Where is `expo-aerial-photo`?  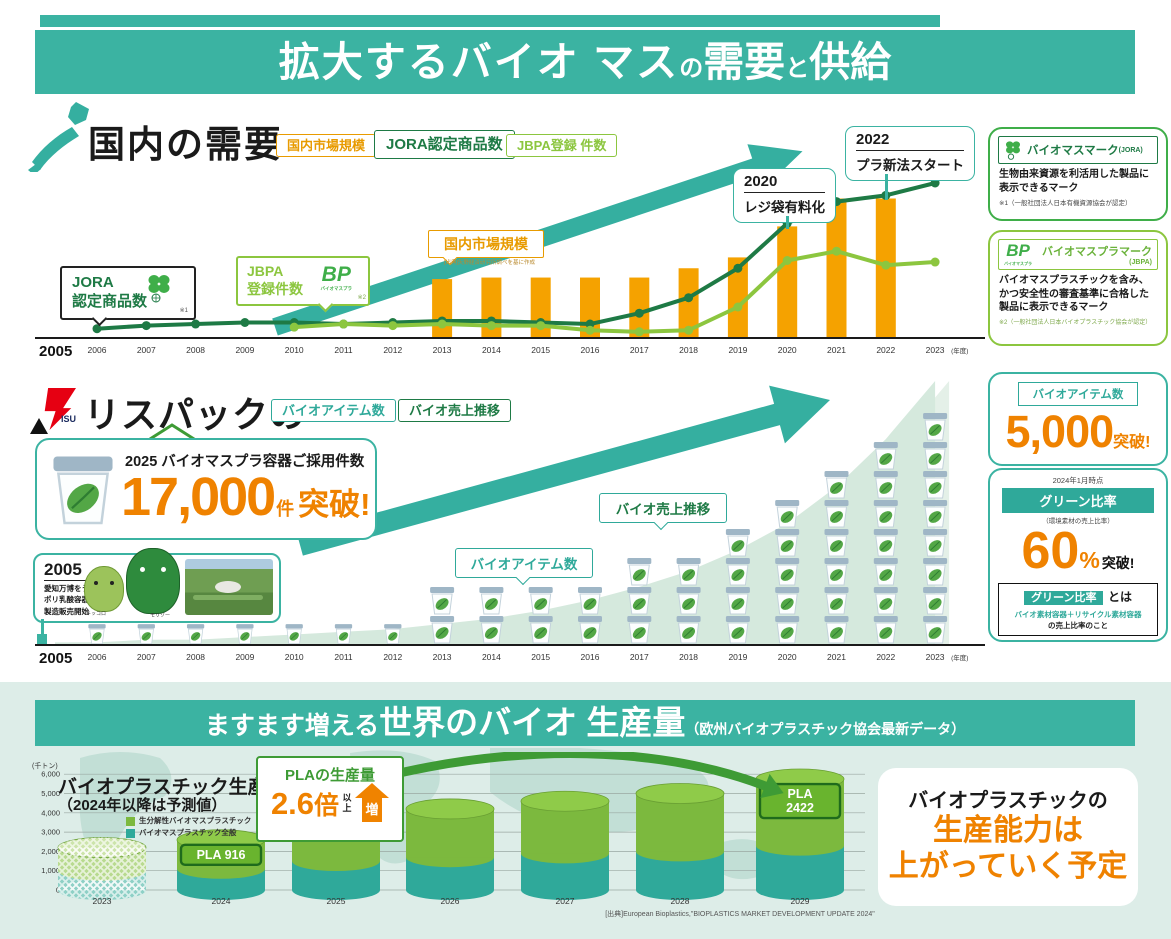 expo-aerial-photo is located at coordinates (229, 587).